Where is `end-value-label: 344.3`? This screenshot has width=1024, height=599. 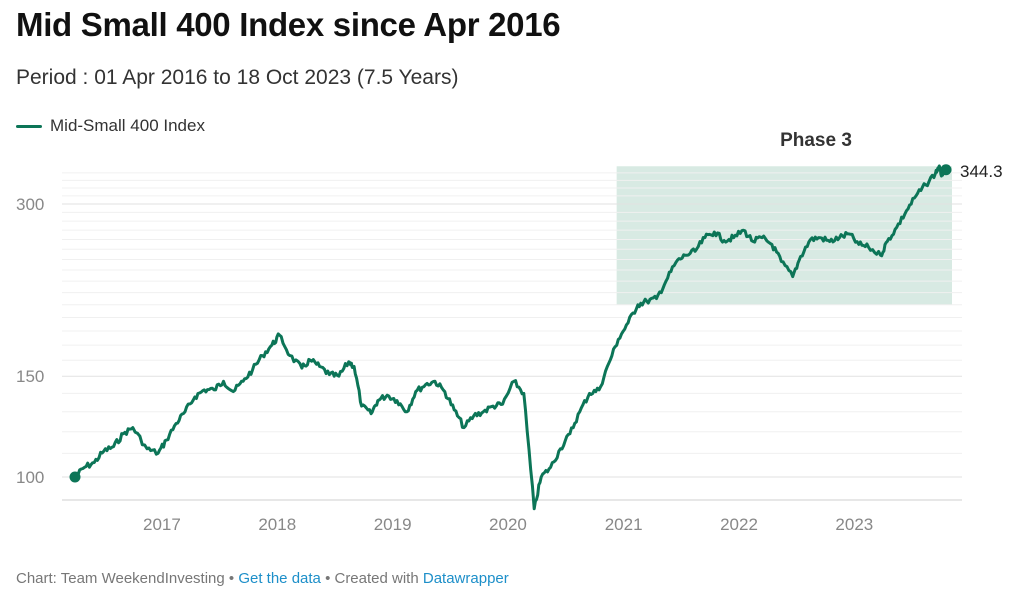
end-value-label: 344.3 is located at coordinates (981, 171).